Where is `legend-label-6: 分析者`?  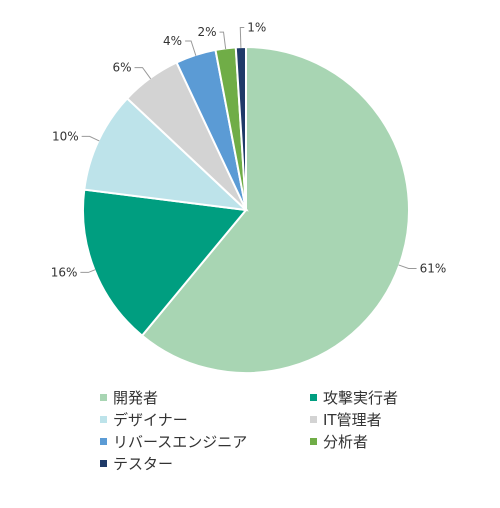
legend-label-6: 分析者 is located at coordinates (345, 442).